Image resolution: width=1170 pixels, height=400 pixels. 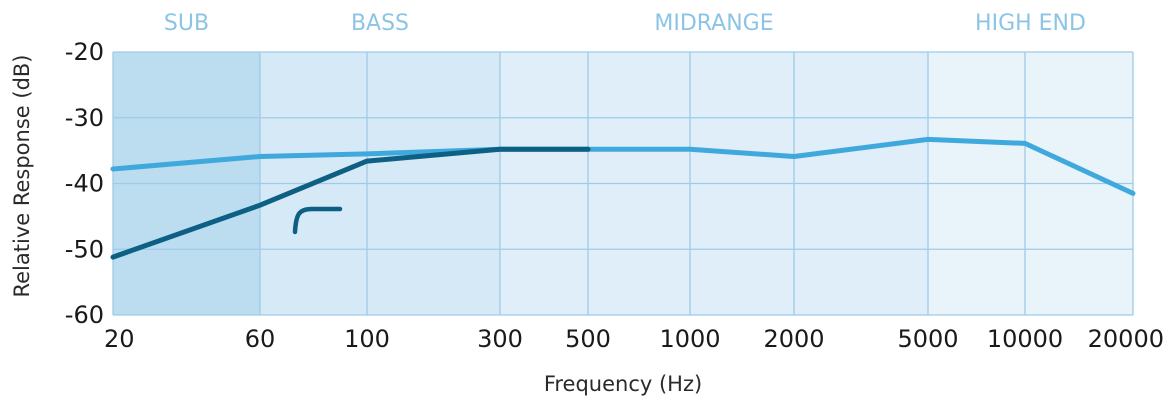 What do you see at coordinates (84, 118) in the screenshot?
I see `y-tick-label: -30` at bounding box center [84, 118].